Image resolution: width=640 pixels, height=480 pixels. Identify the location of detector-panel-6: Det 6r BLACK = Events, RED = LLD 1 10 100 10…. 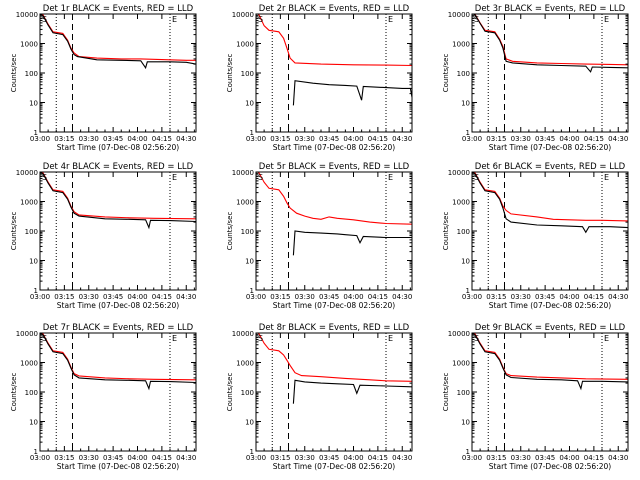
(535, 236).